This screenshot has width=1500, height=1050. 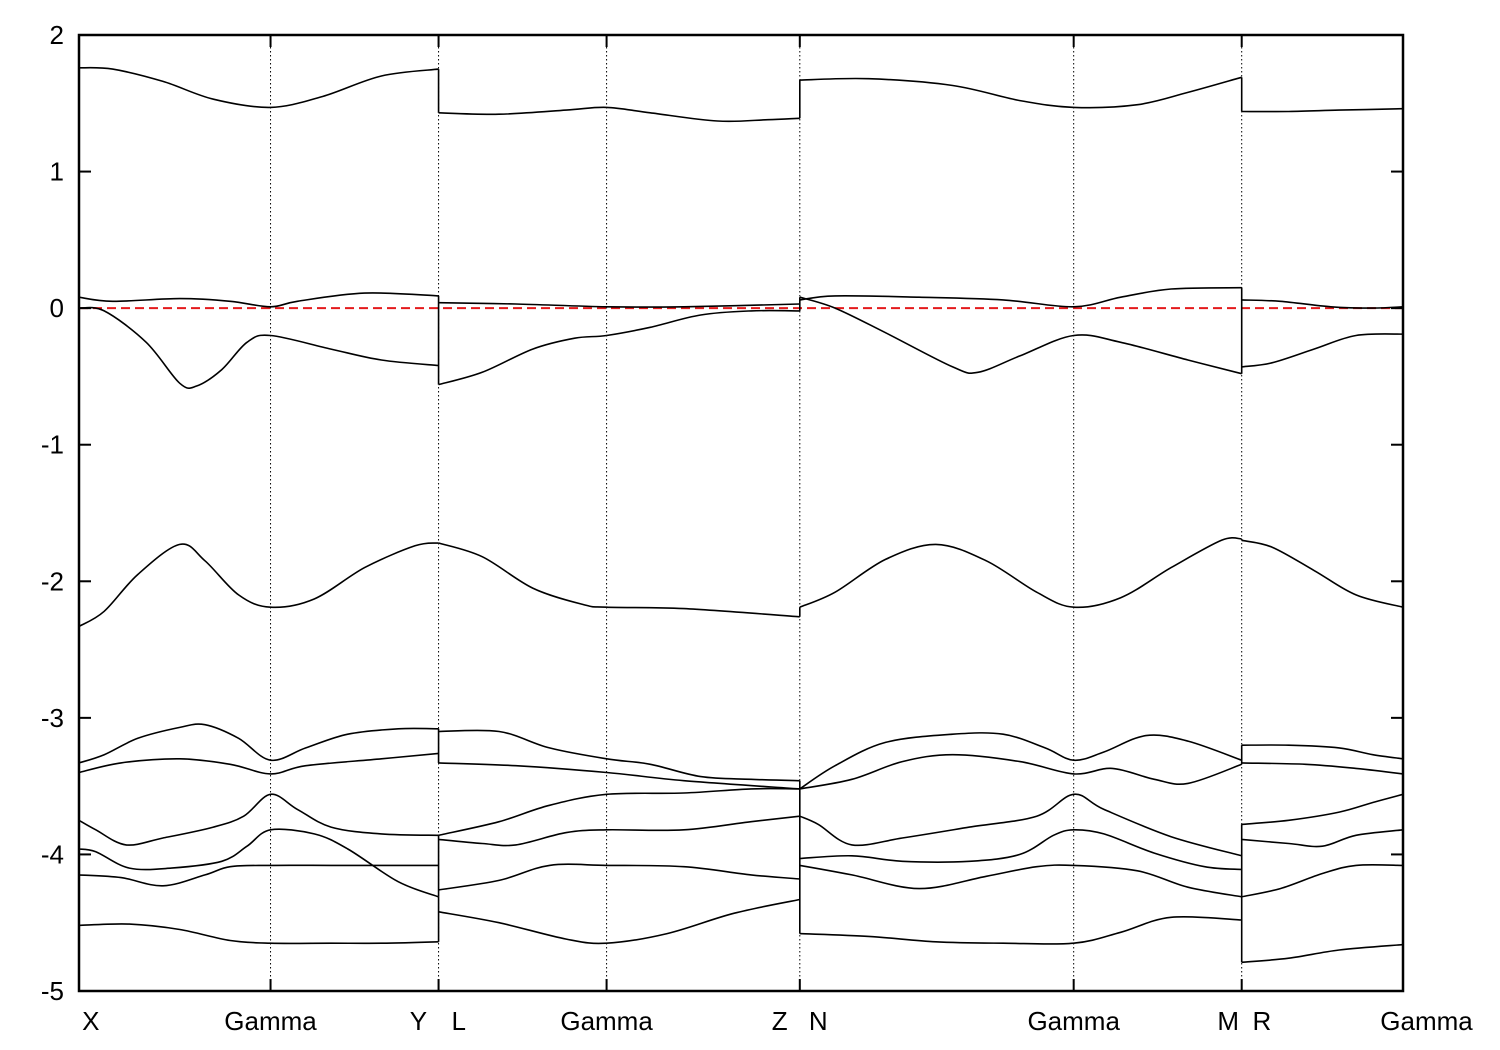 I want to click on y-tick-labels: 2 1 0 -1 -2 -3 -4 -5, so click(x=52, y=513).